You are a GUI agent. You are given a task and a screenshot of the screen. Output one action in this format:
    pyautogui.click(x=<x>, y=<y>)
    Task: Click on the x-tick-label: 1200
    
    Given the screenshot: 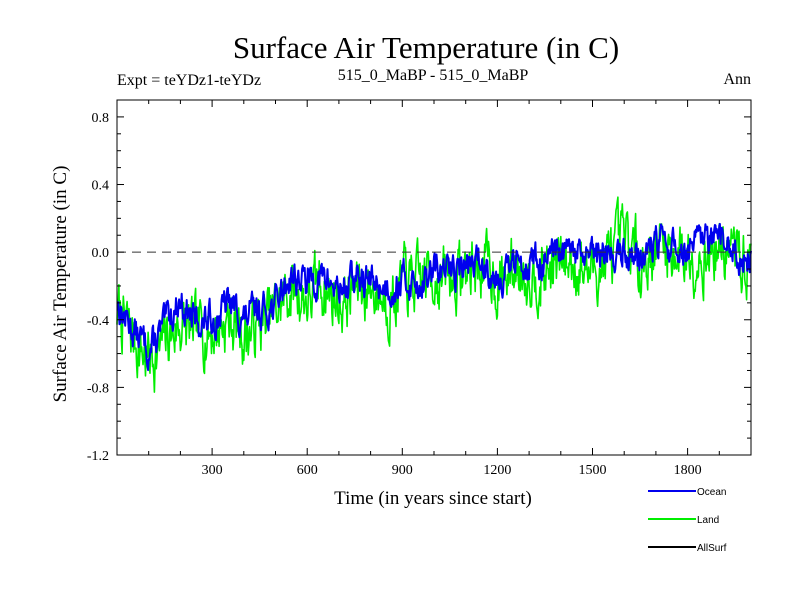 What is the action you would take?
    pyautogui.click(x=497, y=470)
    